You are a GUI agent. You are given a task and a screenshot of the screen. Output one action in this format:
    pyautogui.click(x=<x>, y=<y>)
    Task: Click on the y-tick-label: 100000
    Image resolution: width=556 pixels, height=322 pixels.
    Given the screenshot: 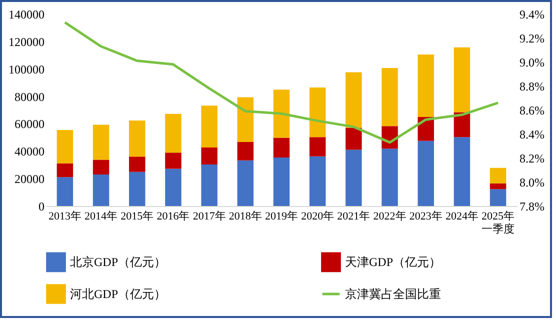 What is the action you would take?
    pyautogui.click(x=26, y=69)
    